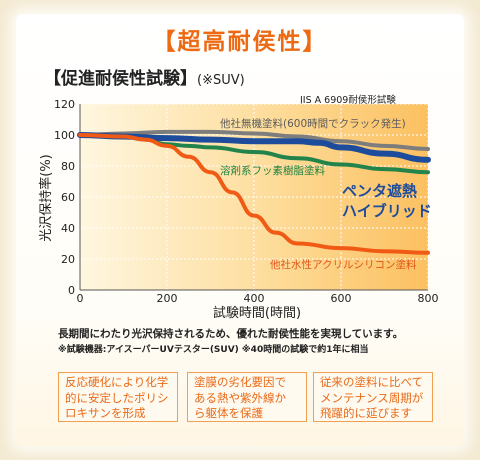 The height and width of the screenshot is (460, 480). What do you see at coordinates (379, 191) in the screenshot?
I see `series-label-penta-line1: ペンタ遮熱` at bounding box center [379, 191].